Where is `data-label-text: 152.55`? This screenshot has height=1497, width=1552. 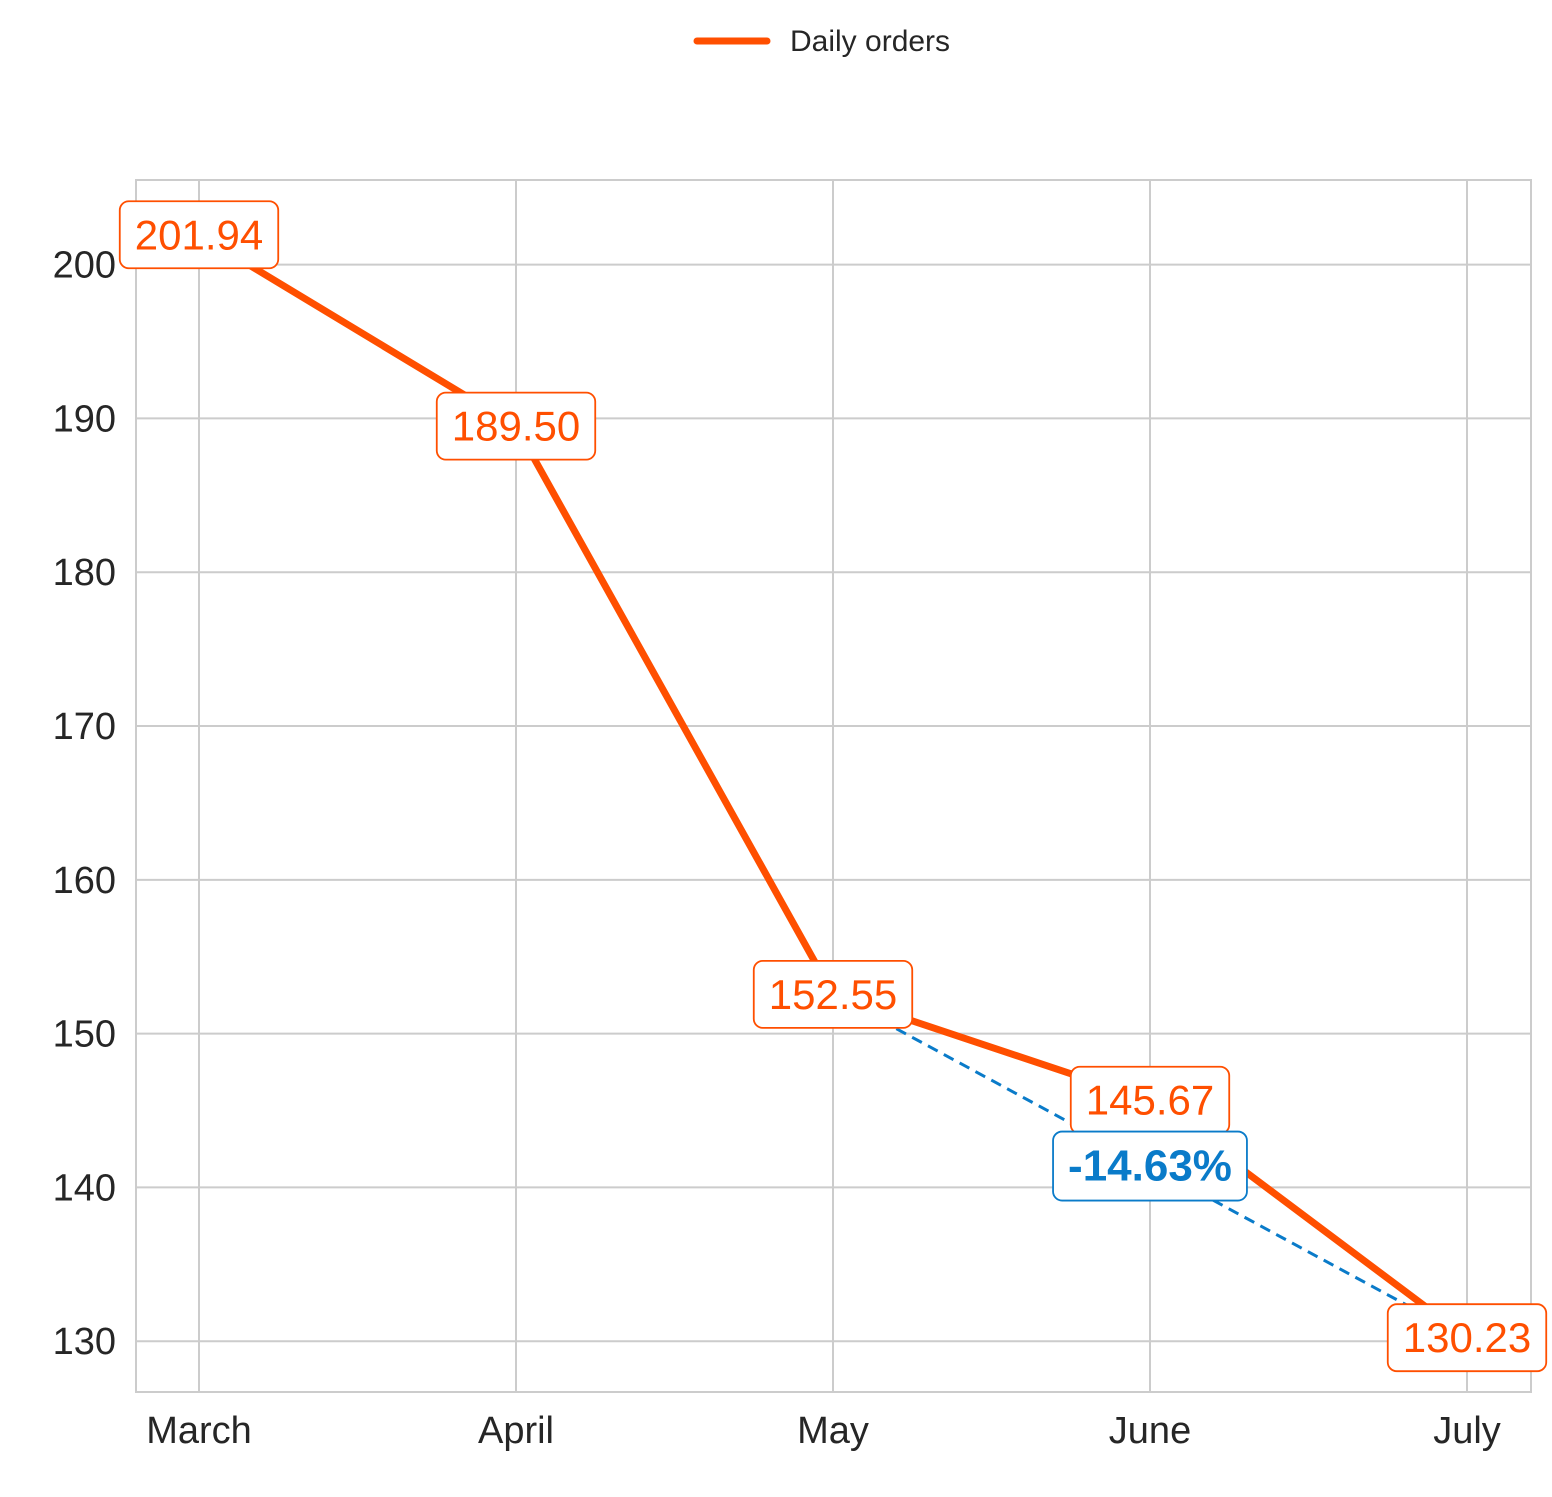
data-label-text: 152.55 is located at coordinates (833, 994).